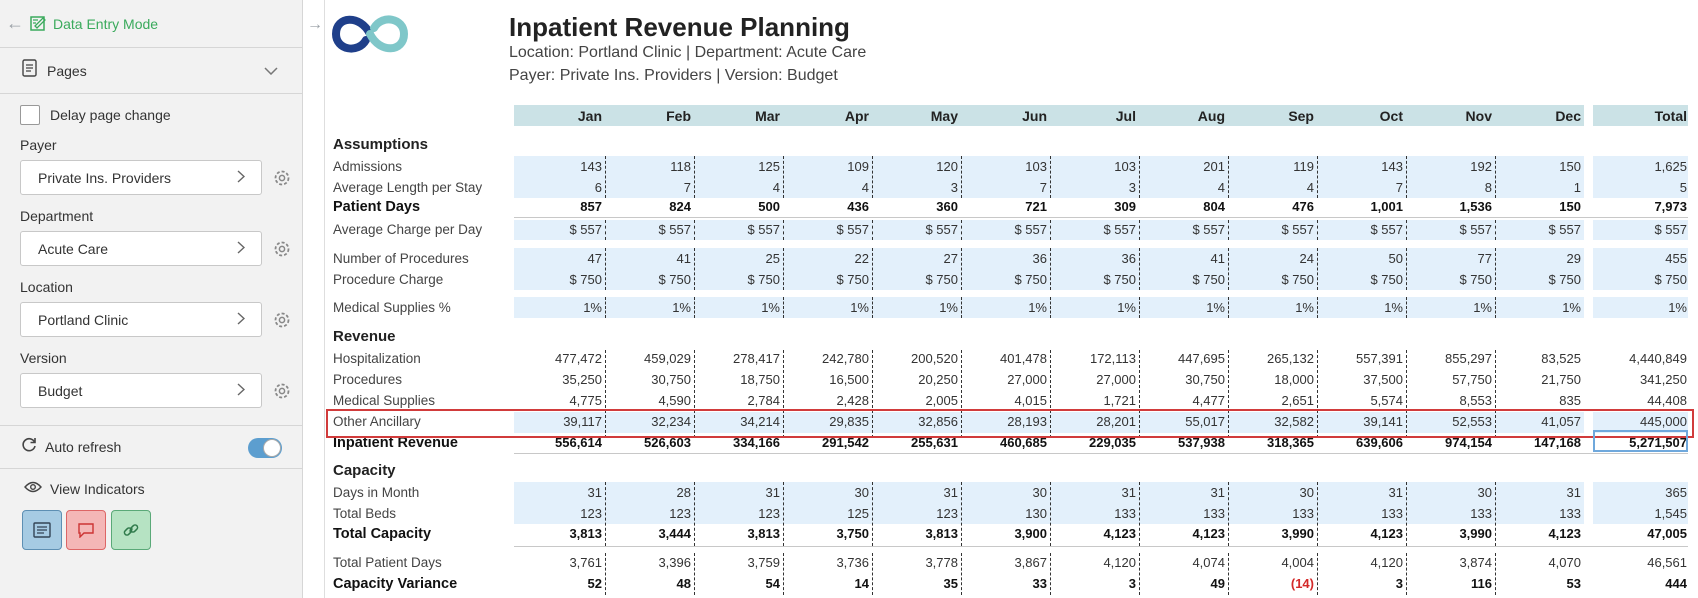 Image resolution: width=1698 pixels, height=598 pixels. I want to click on cell-hosp-oct: 557,391, so click(1379, 358).